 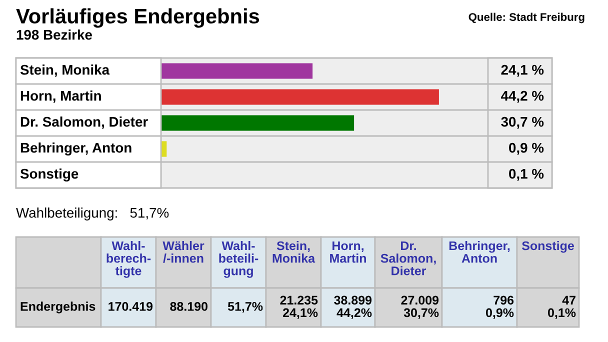 I want to click on data-label: 0,1 %, so click(x=526, y=174).